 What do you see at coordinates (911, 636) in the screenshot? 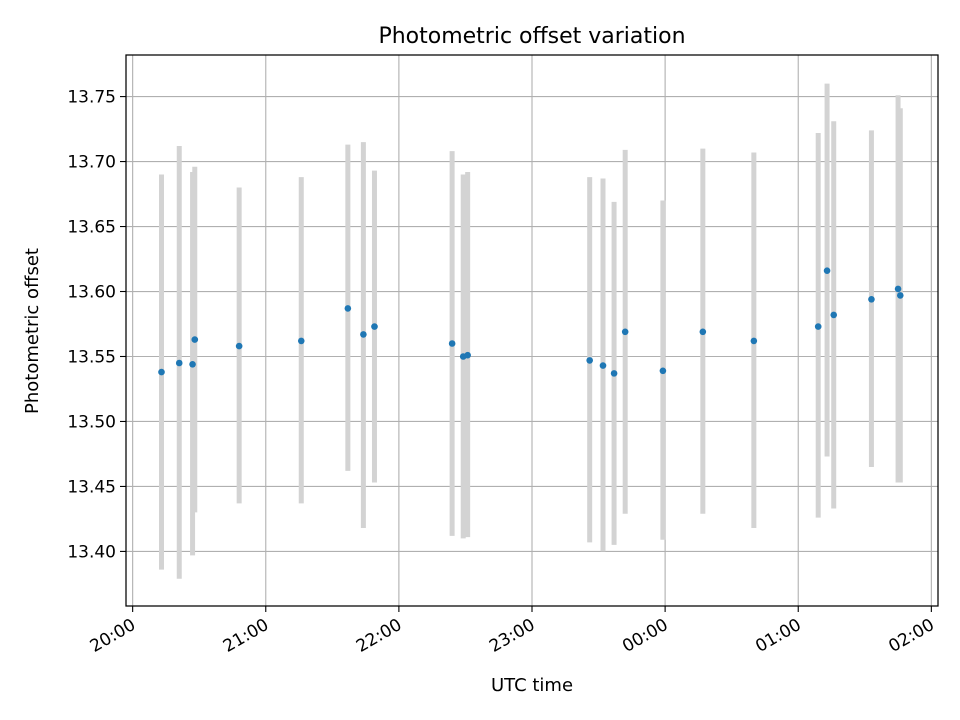
I see `x-tick-label-6: 02:00` at bounding box center [911, 636].